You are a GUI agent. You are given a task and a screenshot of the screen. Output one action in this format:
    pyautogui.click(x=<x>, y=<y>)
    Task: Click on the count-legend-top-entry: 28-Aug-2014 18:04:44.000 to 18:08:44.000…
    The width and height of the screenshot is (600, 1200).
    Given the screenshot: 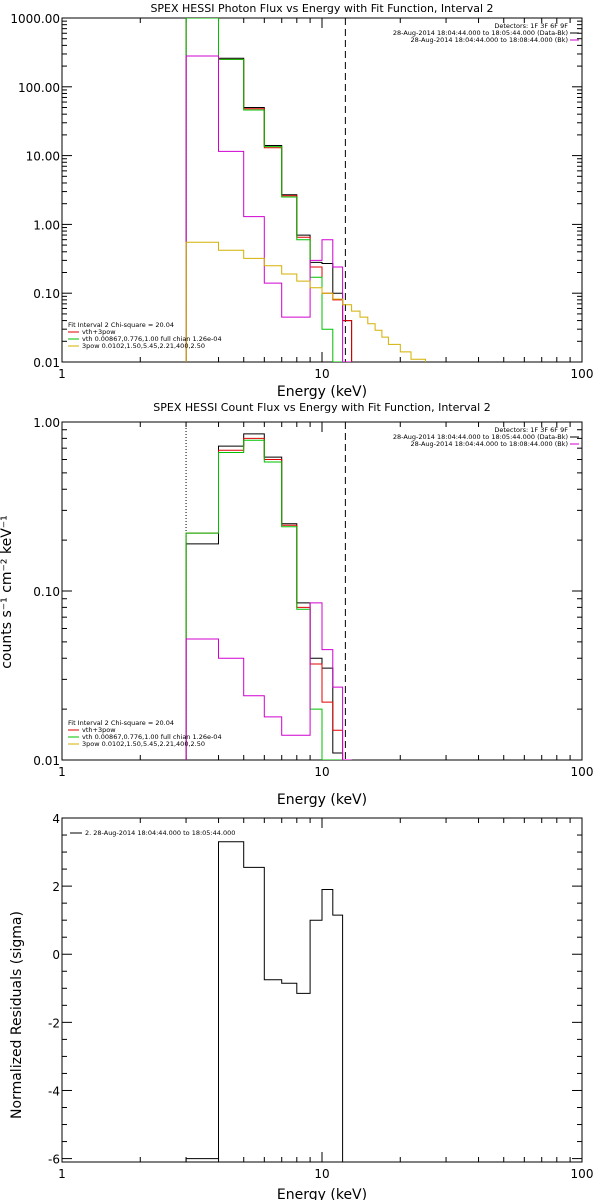 What is the action you would take?
    pyautogui.click(x=489, y=444)
    